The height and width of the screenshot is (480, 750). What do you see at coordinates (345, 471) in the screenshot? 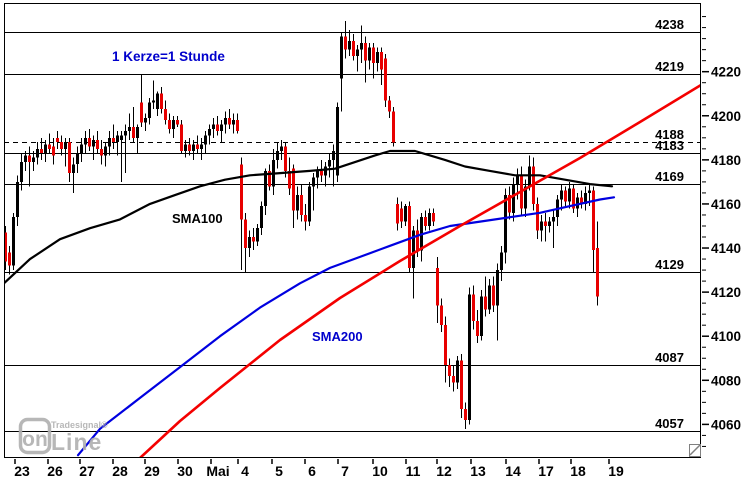
I see `x-axis-label: 7` at bounding box center [345, 471].